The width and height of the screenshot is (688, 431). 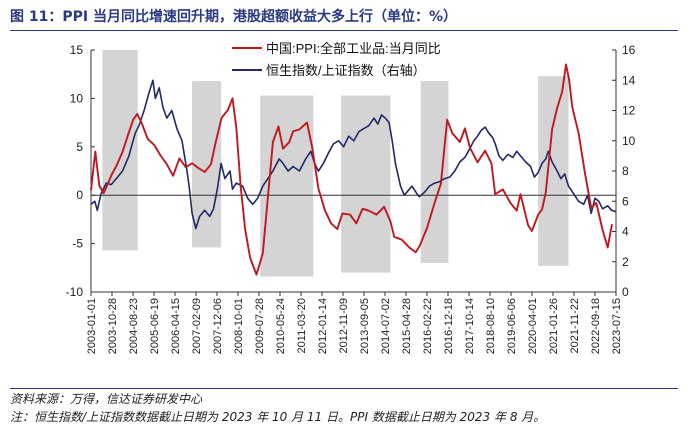 I want to click on x-tick-label: 2023-07-15, so click(x=617, y=326).